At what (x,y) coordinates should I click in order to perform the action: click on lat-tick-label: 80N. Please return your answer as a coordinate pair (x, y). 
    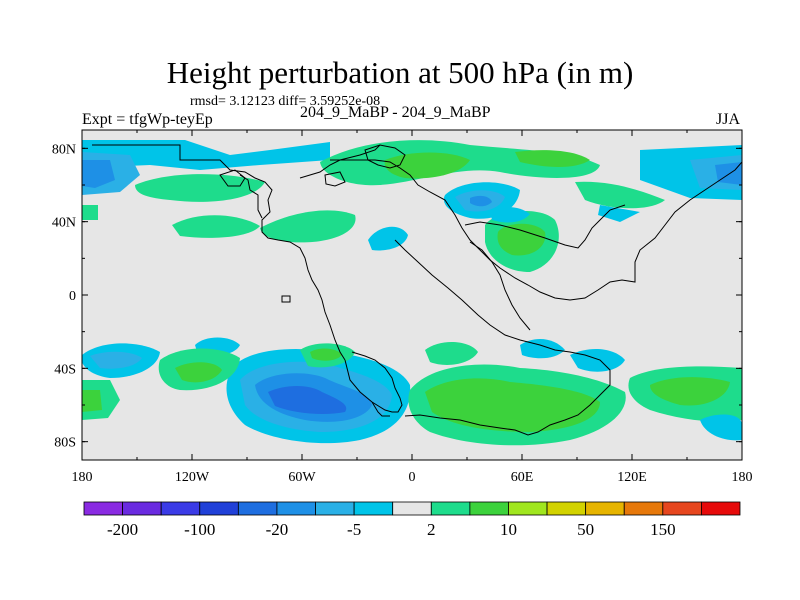
    Looking at the image, I should click on (64, 149).